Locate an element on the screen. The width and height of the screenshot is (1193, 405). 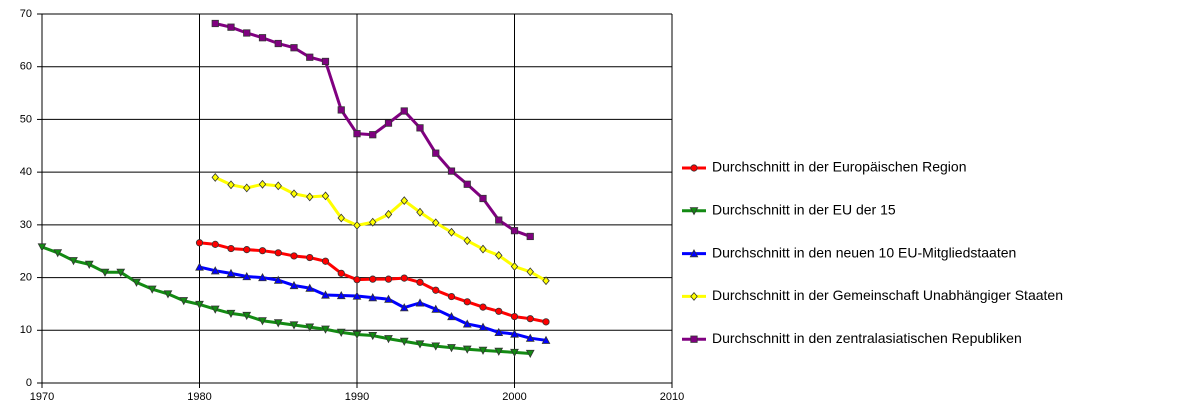
y-tick-label: 0 is located at coordinates (29, 383).